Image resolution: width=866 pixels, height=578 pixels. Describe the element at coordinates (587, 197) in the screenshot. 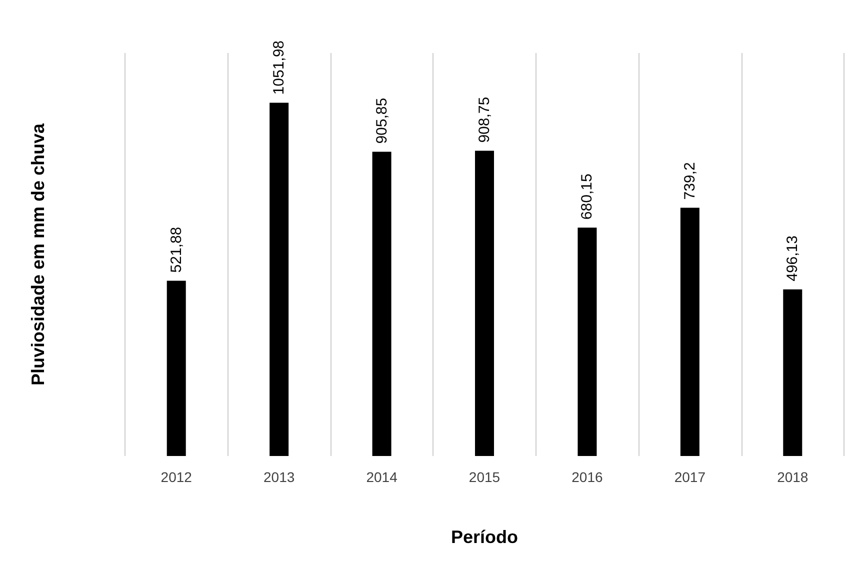

I see `data-label: 680,15` at that location.